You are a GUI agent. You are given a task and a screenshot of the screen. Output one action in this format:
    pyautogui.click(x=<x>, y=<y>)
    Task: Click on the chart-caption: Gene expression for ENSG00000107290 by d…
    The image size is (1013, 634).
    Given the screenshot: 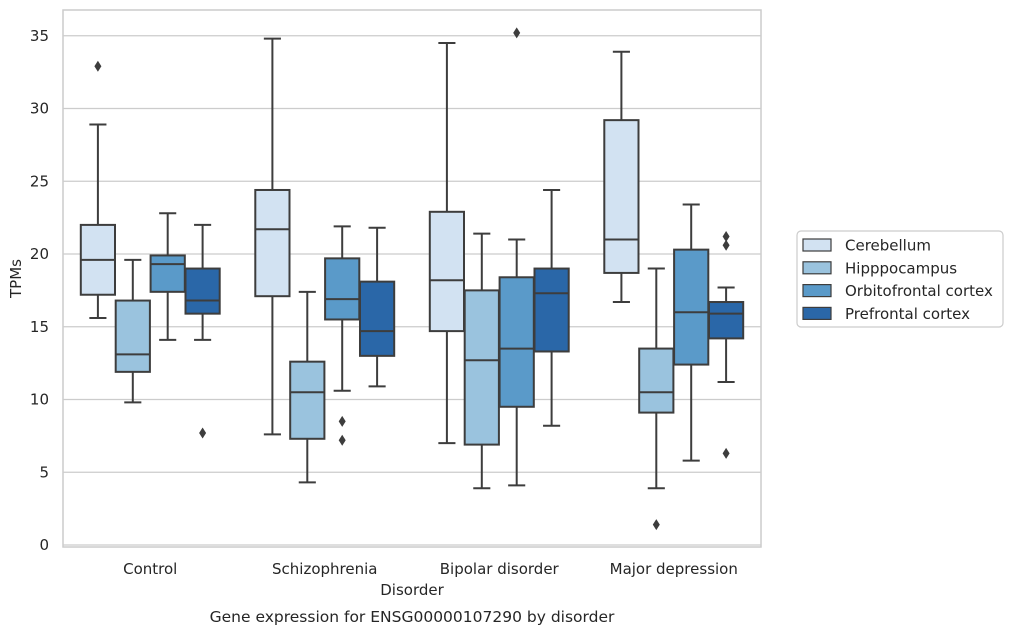 What is the action you would take?
    pyautogui.click(x=412, y=617)
    